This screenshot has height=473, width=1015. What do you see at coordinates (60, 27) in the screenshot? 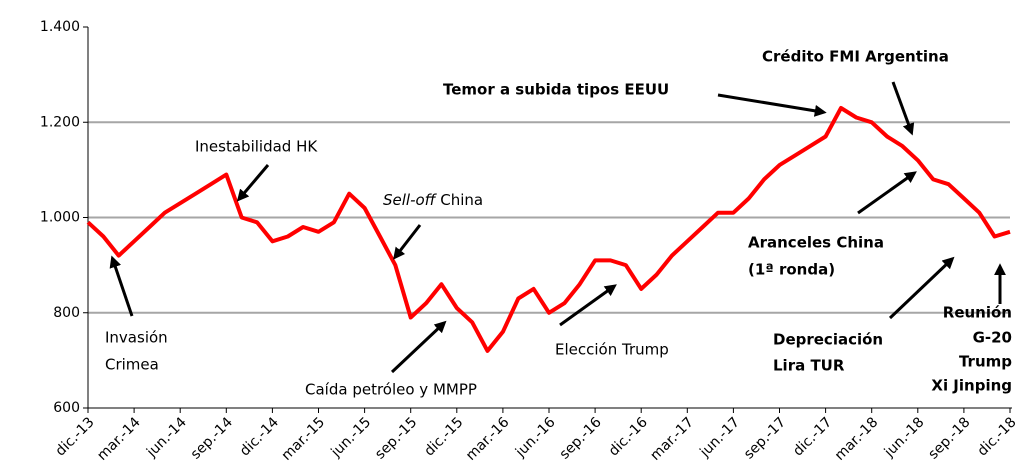
I see `y-tick-label: 1.400` at bounding box center [60, 27].